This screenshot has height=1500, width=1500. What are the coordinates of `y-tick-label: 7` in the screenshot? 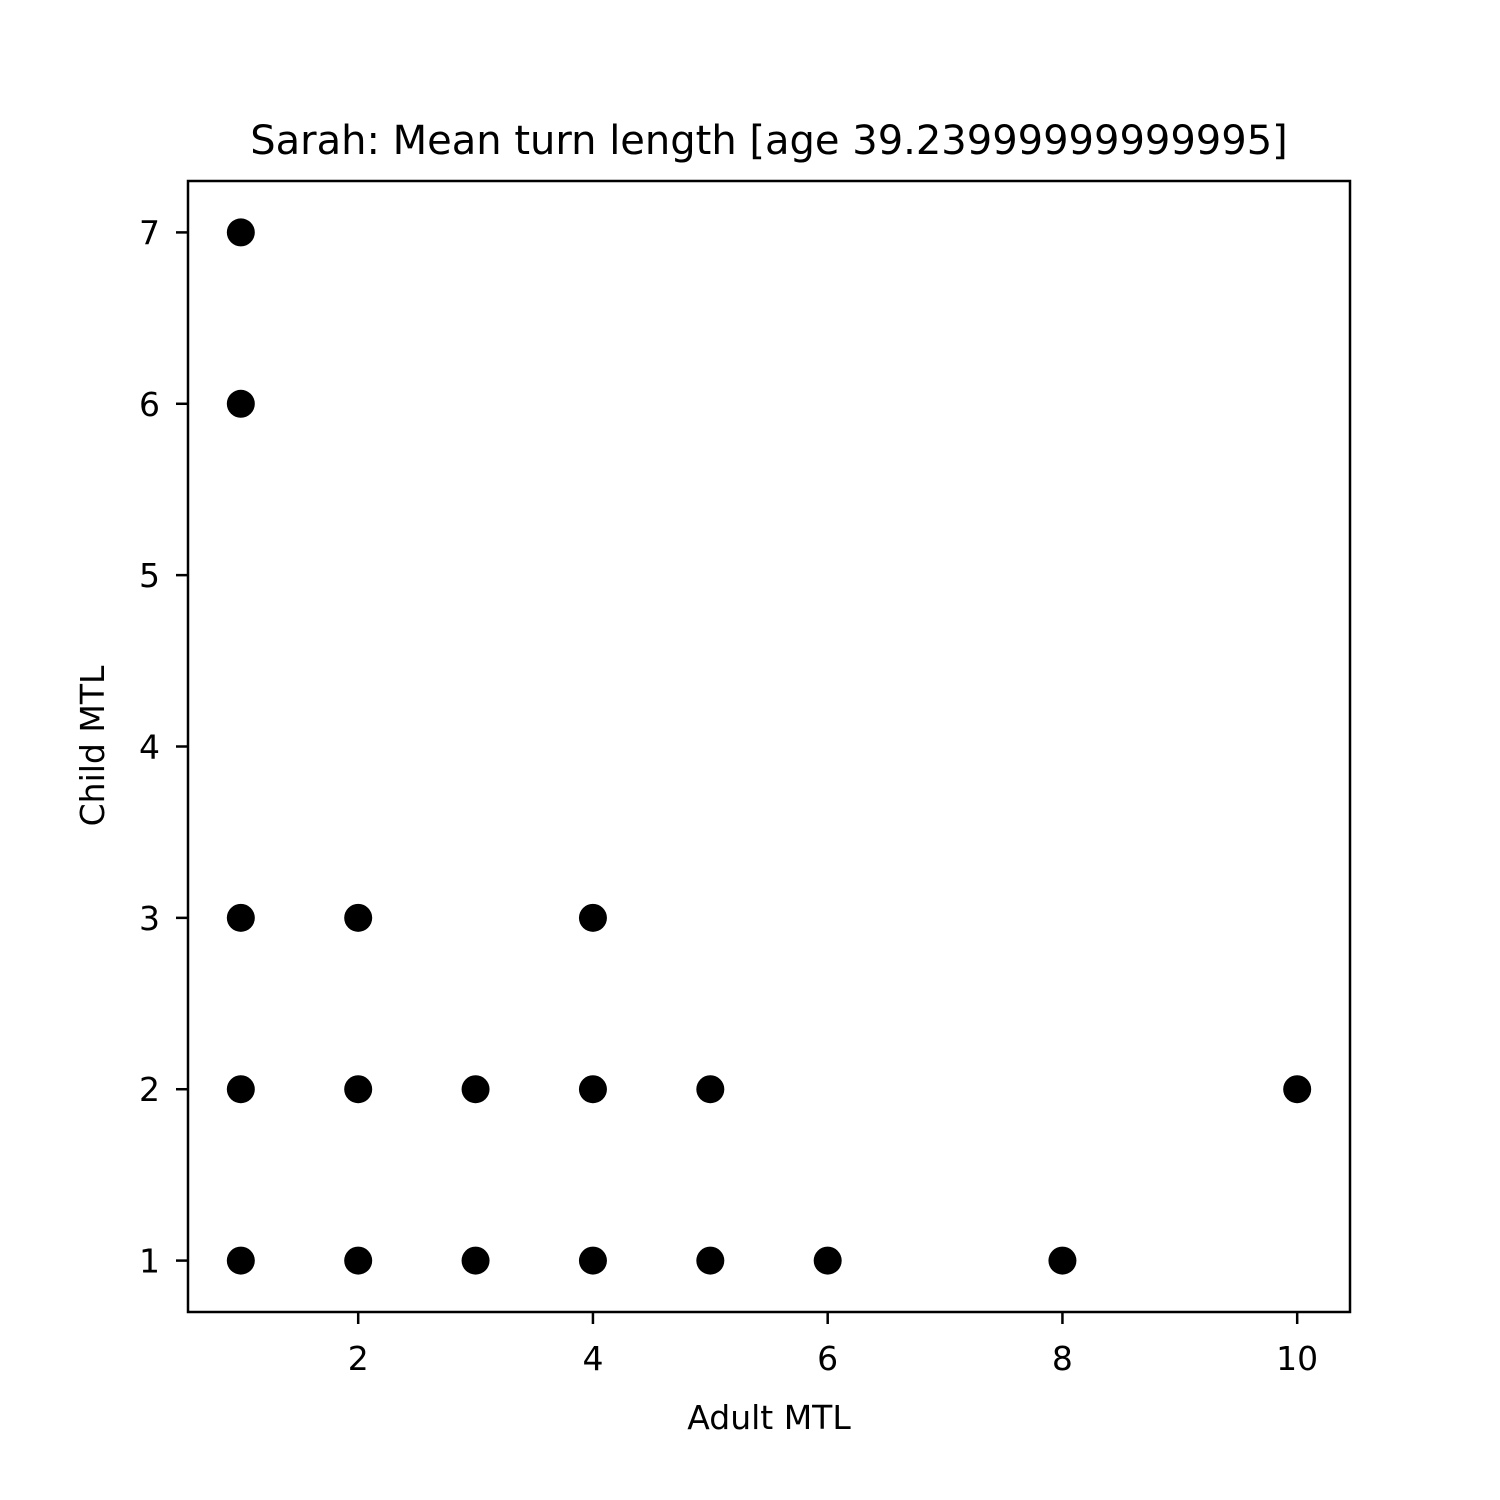 It's located at (149, 232).